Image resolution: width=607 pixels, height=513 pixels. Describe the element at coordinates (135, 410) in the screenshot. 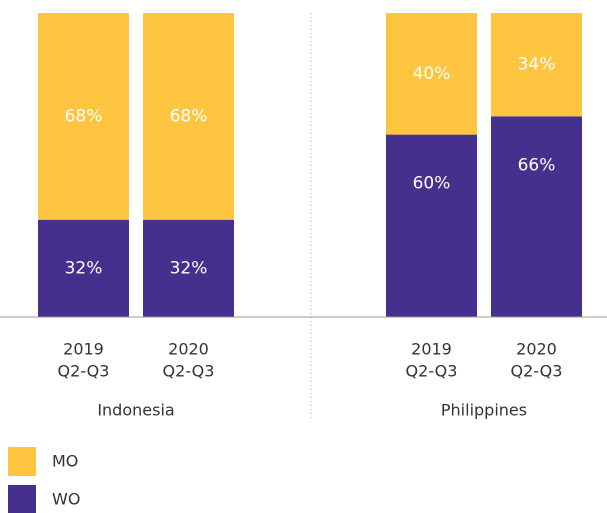

I see `group-label: Indonesia` at that location.